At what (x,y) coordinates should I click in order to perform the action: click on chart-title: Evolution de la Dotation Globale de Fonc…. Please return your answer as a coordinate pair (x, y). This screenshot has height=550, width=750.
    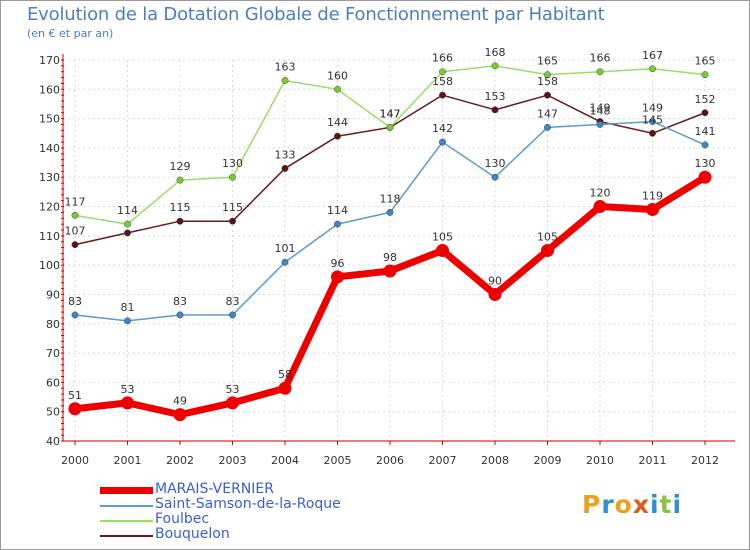
    Looking at the image, I should click on (316, 14).